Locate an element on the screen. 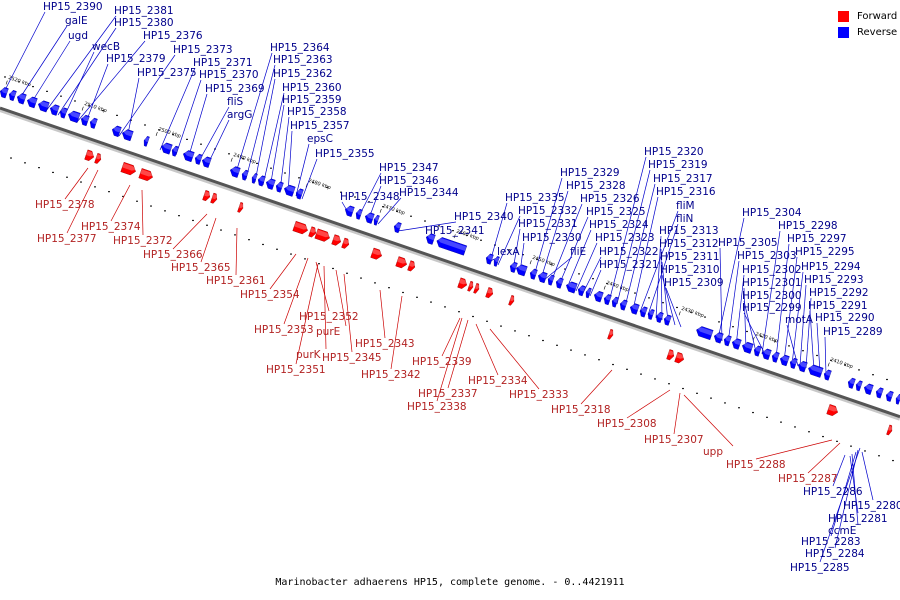  scale-tick-label: 2440 kbp is located at coordinates (617, 286).